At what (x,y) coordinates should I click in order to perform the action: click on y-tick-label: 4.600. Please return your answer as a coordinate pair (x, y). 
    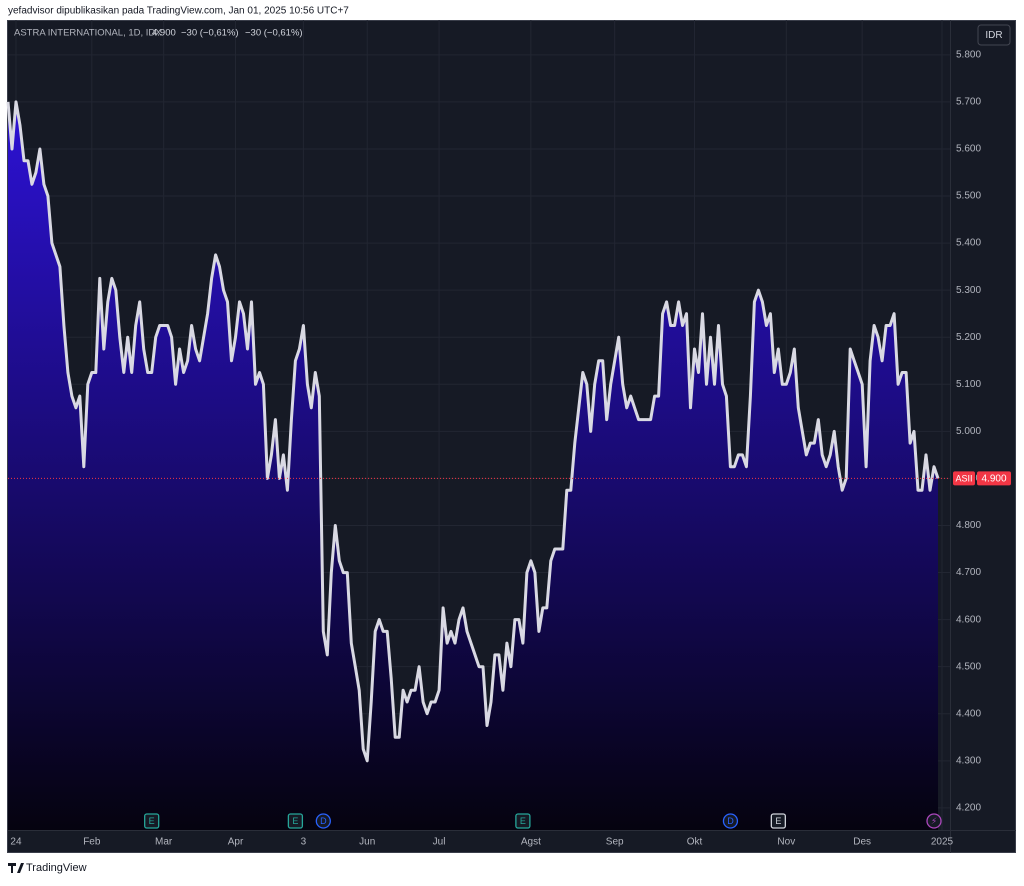
    Looking at the image, I should click on (968, 619).